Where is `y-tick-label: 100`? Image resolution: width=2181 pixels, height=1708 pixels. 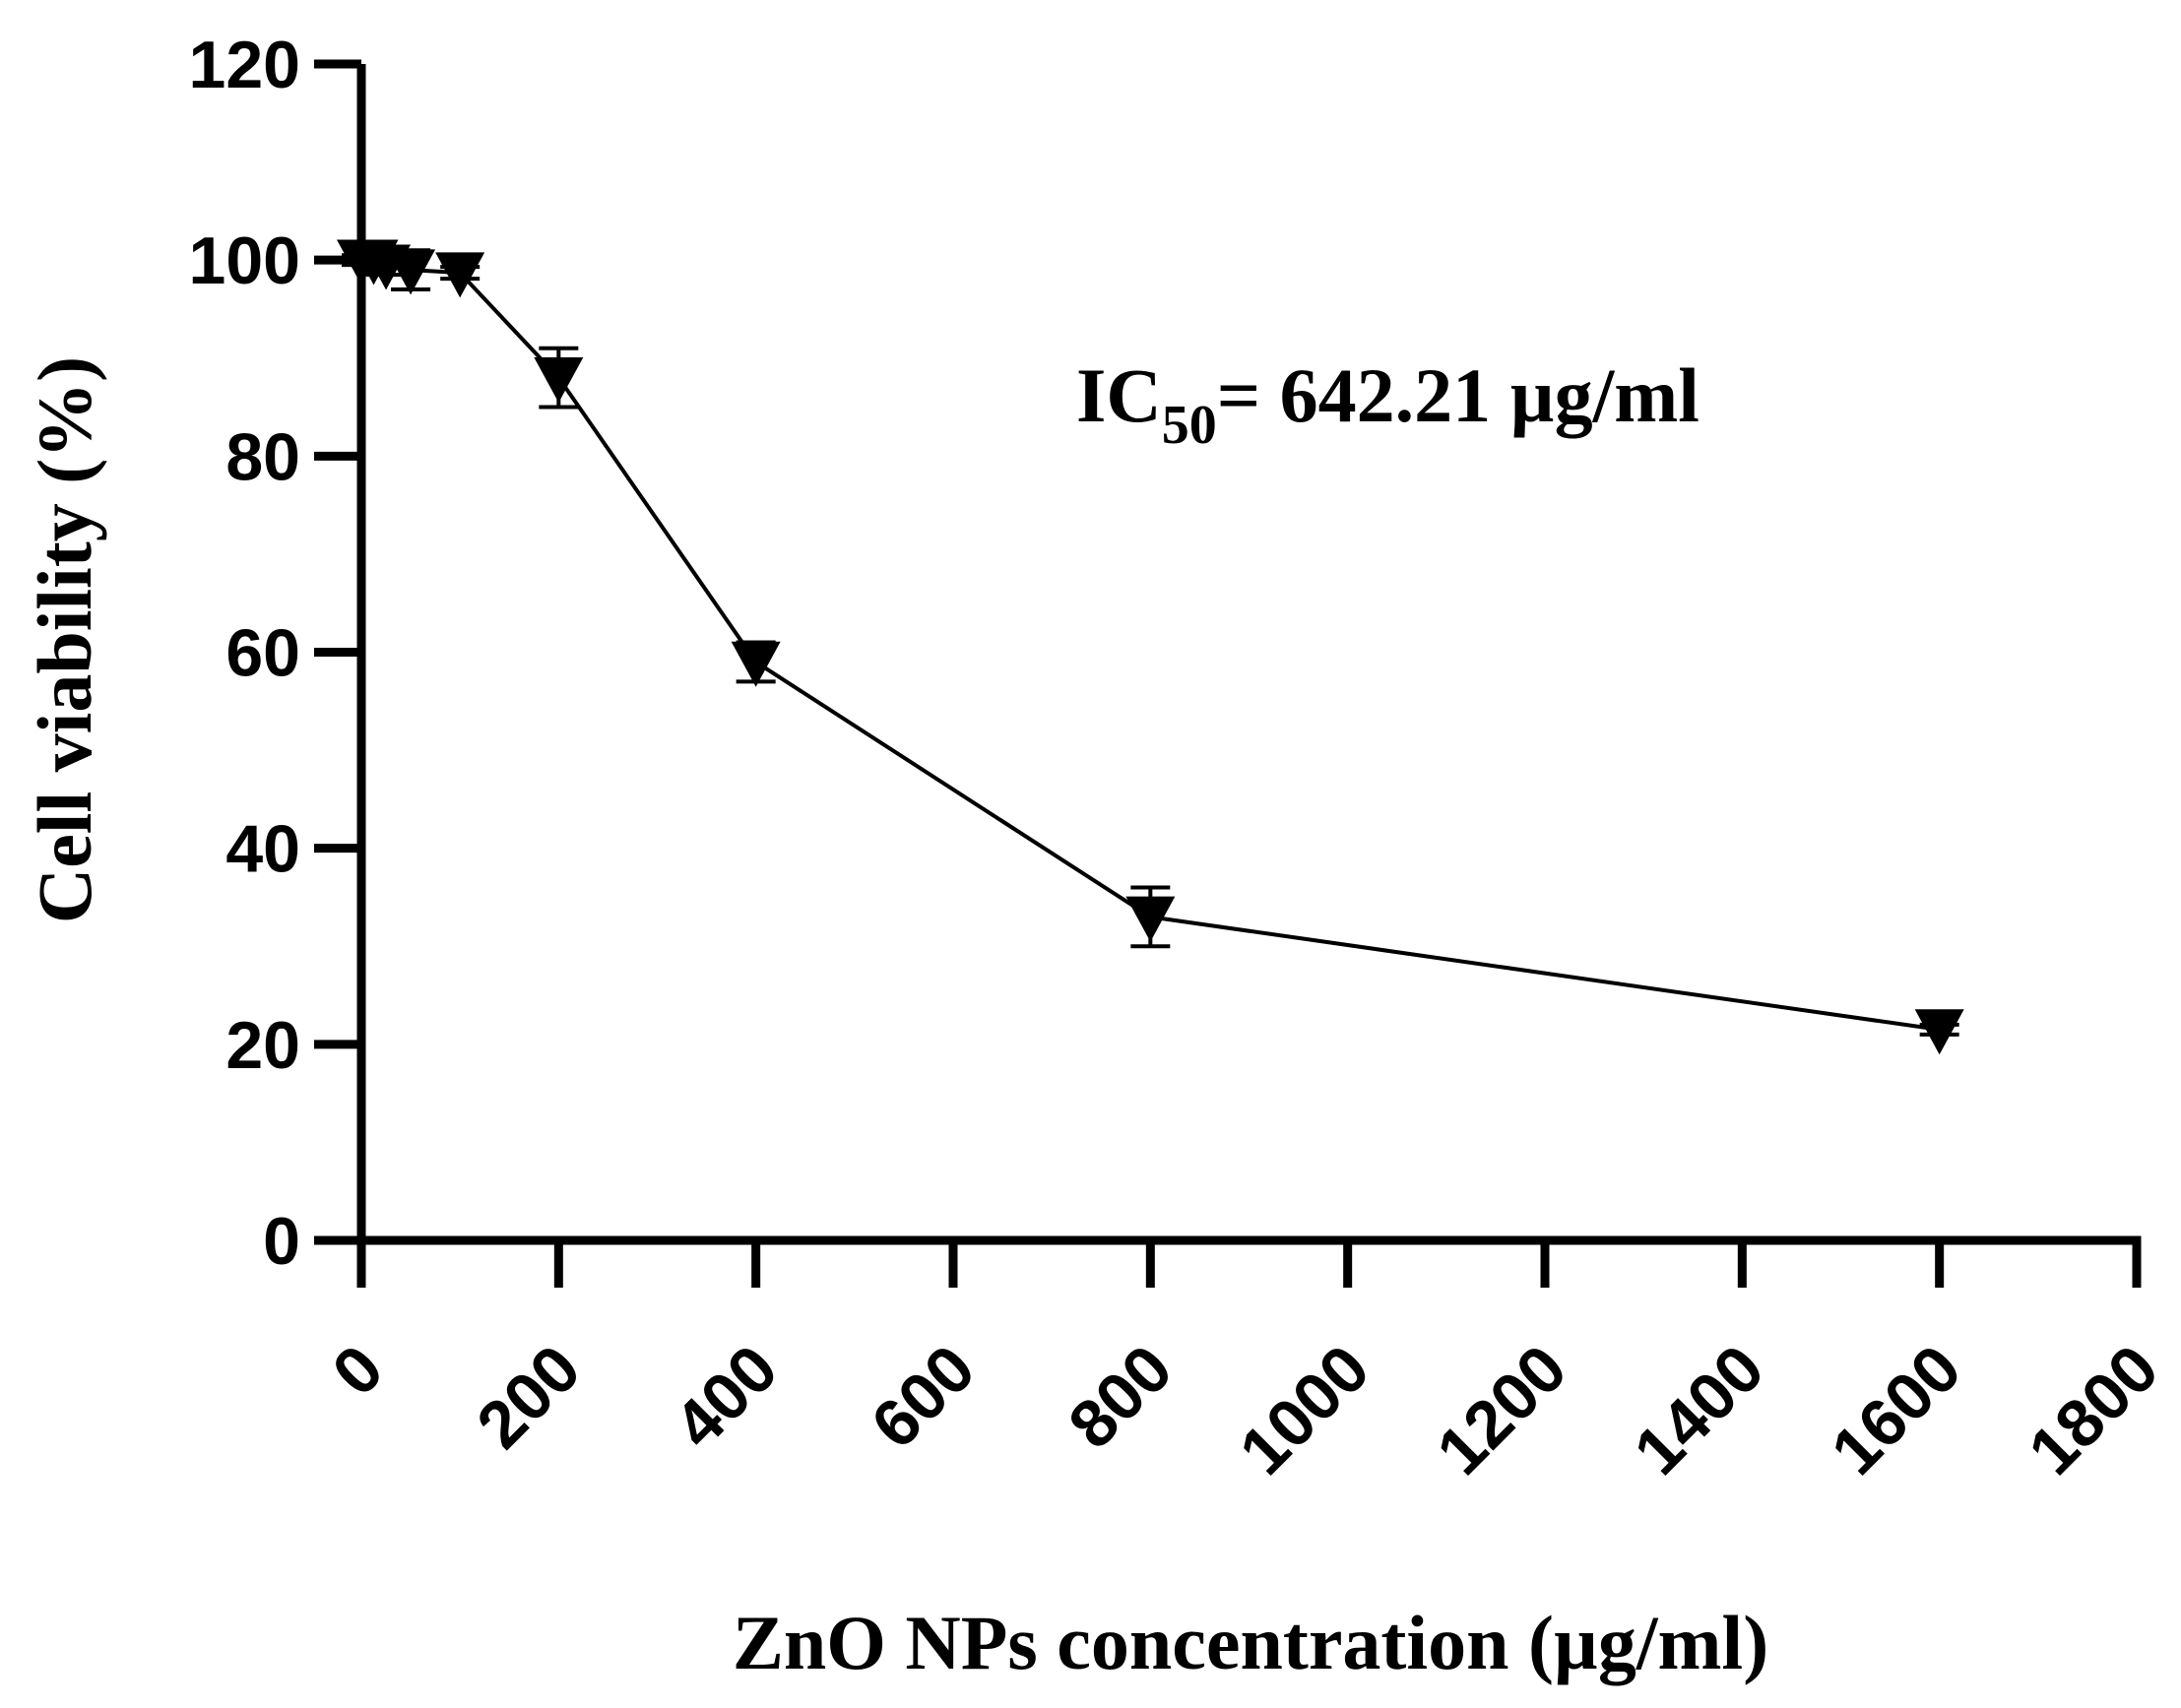 y-tick-label: 100 is located at coordinates (244, 260).